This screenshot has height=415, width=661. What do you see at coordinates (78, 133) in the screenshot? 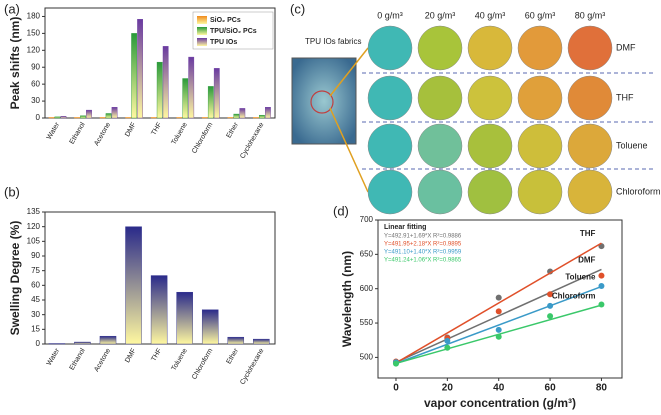
I see `x-tick-label: Ethanol` at bounding box center [78, 133].